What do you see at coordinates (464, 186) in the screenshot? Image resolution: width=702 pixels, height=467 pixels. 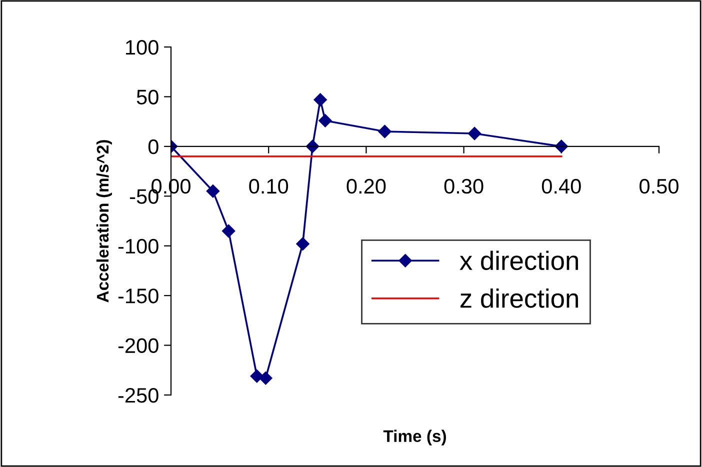 I see `x-tick-label: 0.30` at bounding box center [464, 186].